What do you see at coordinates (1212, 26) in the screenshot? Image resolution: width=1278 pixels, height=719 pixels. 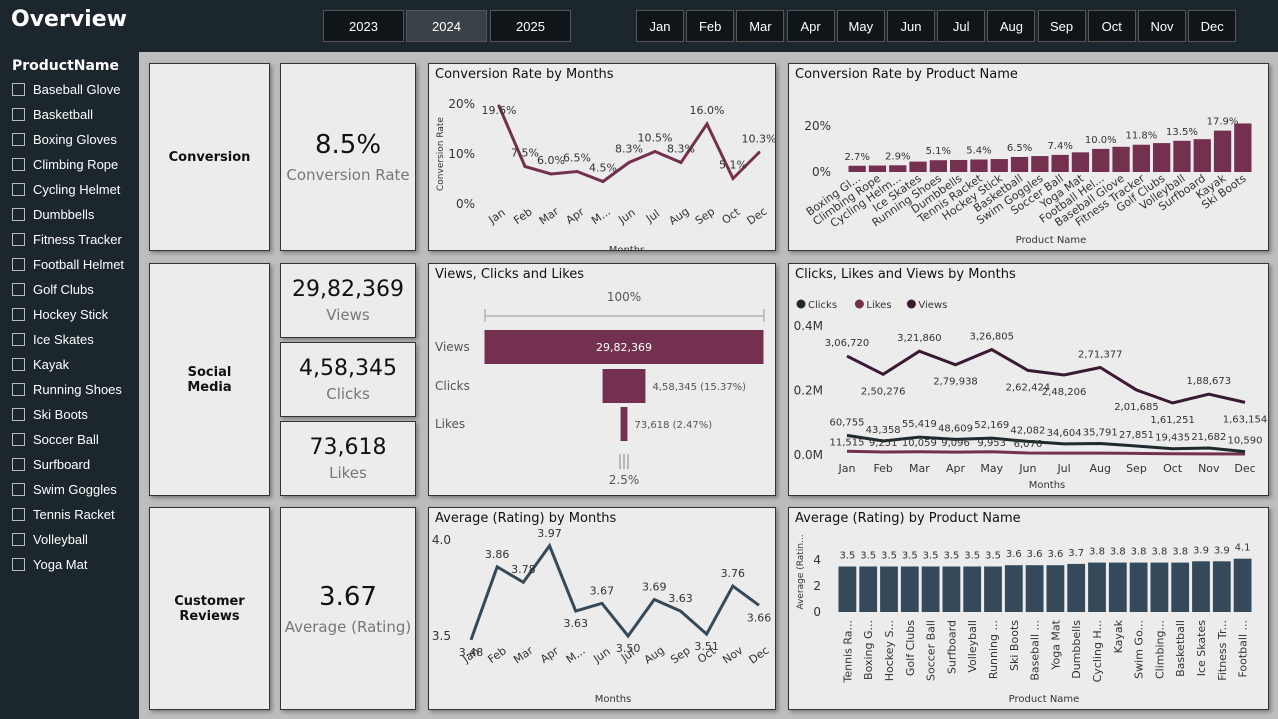 I see `month-button-dec: Dec` at bounding box center [1212, 26].